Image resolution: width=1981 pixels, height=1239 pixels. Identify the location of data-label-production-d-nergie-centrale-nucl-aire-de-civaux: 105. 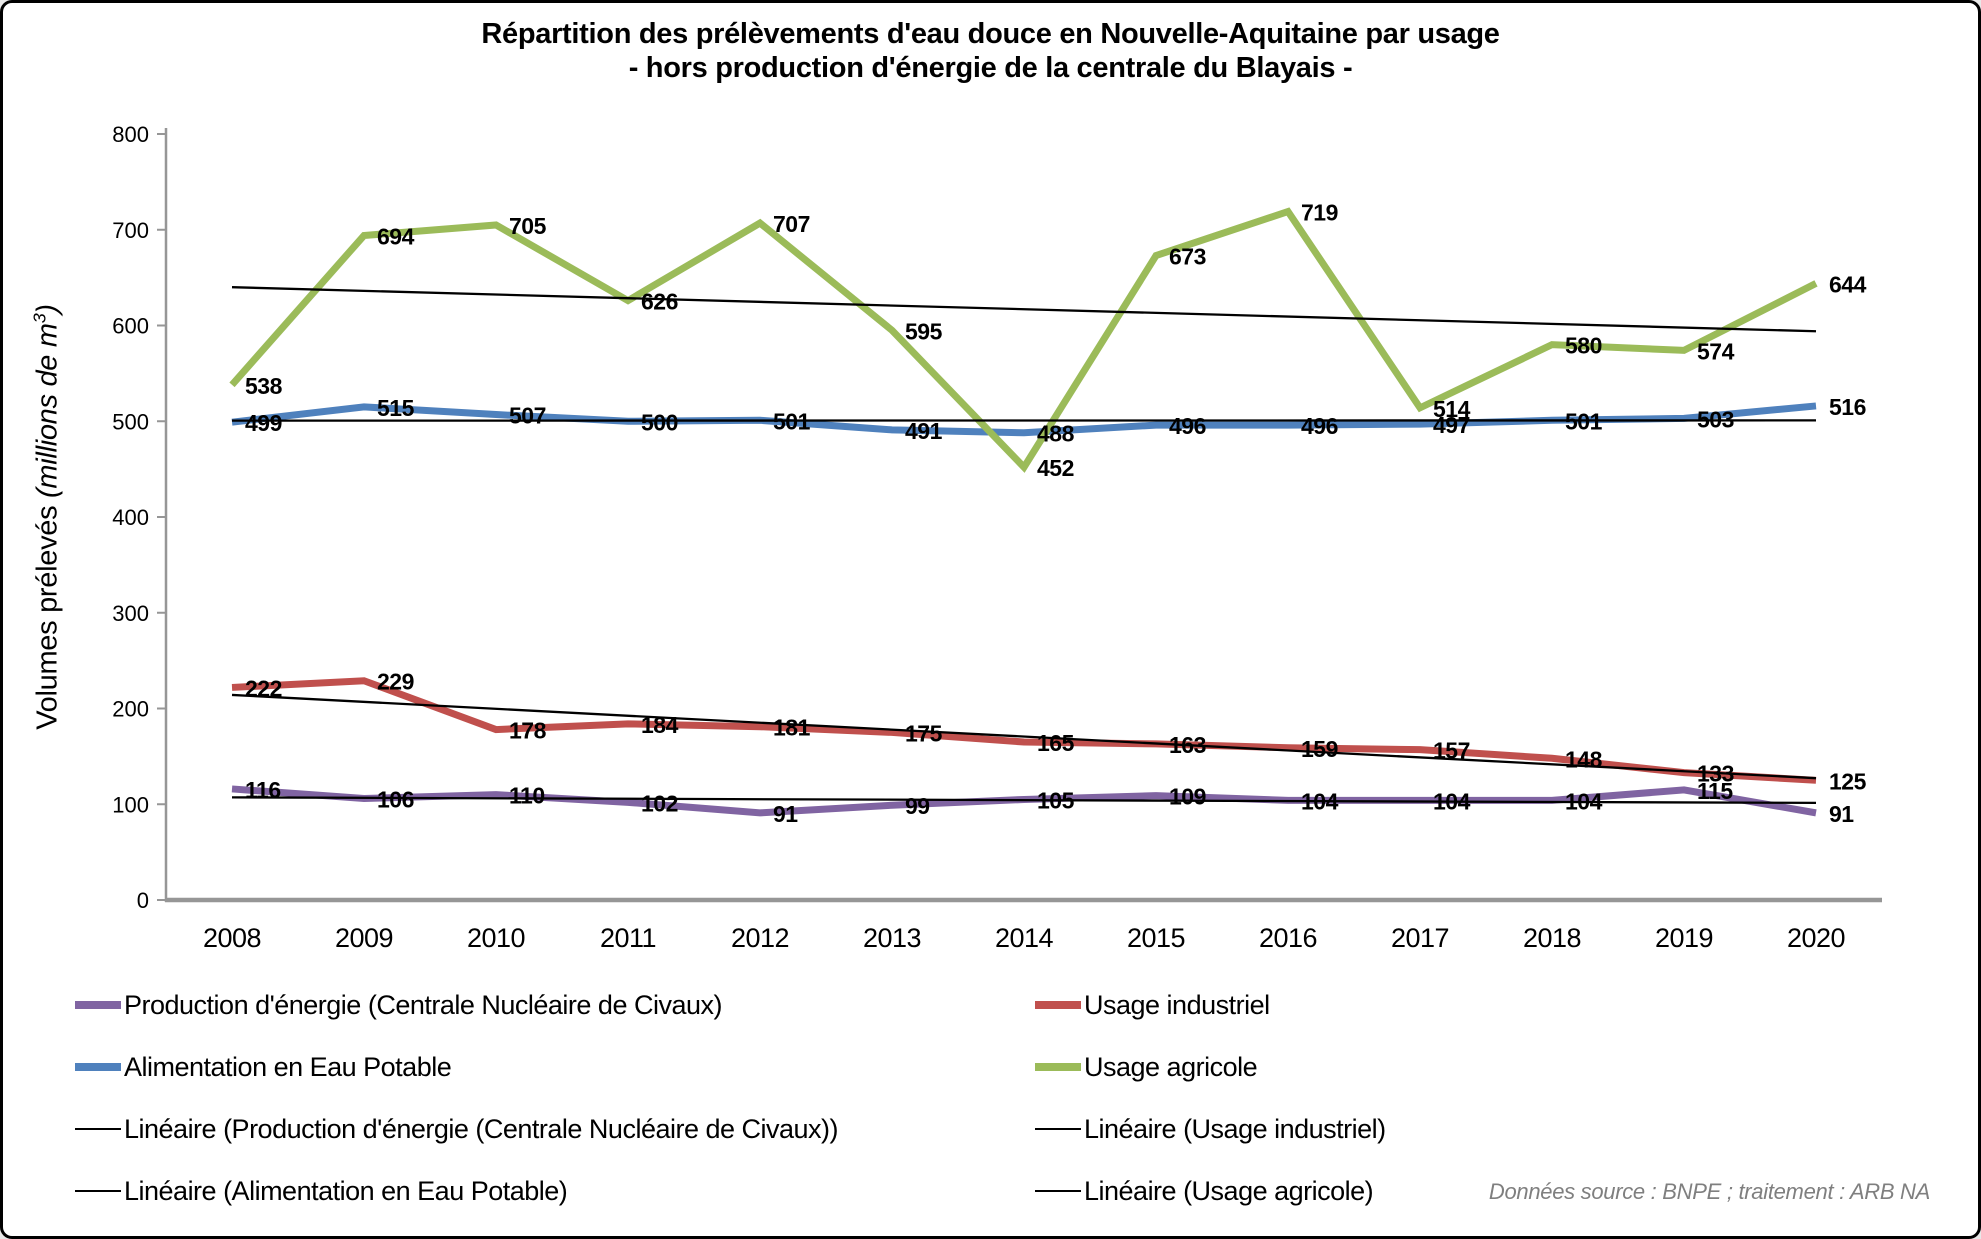
(1056, 800).